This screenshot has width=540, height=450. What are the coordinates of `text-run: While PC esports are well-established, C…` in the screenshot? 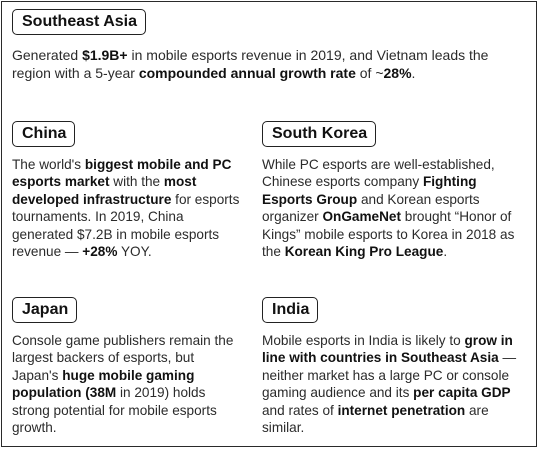 It's located at (378, 173).